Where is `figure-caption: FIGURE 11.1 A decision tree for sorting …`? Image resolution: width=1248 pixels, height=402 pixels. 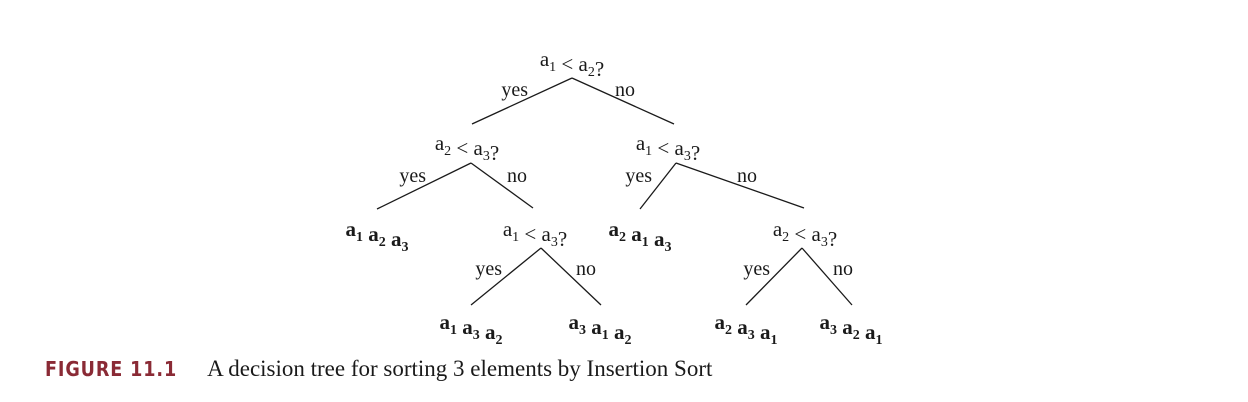
figure-caption: FIGURE 11.1 A decision tree for sorting … is located at coordinates (378, 369).